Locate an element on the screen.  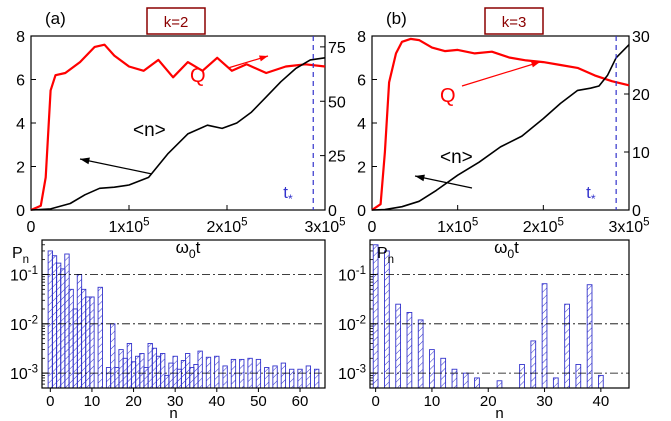
y-tick-label-exp: -2 is located at coordinates (33, 320).